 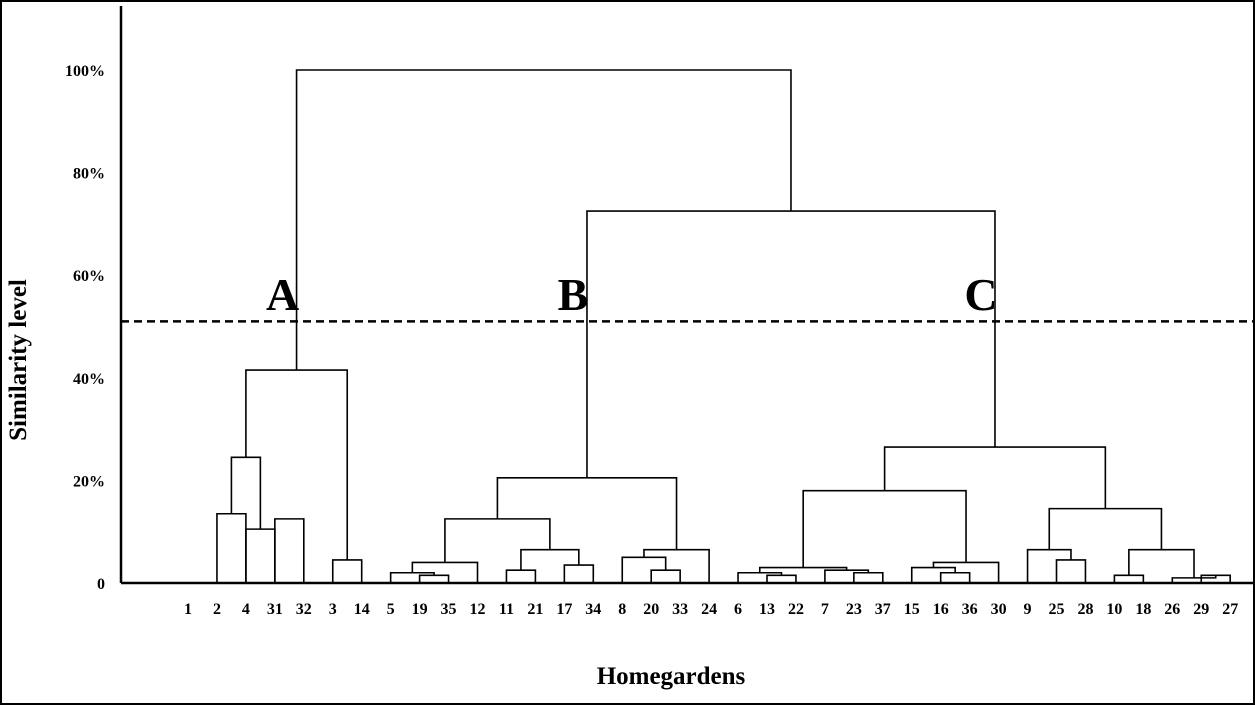 I want to click on leaf-label: 34, so click(x=593, y=609).